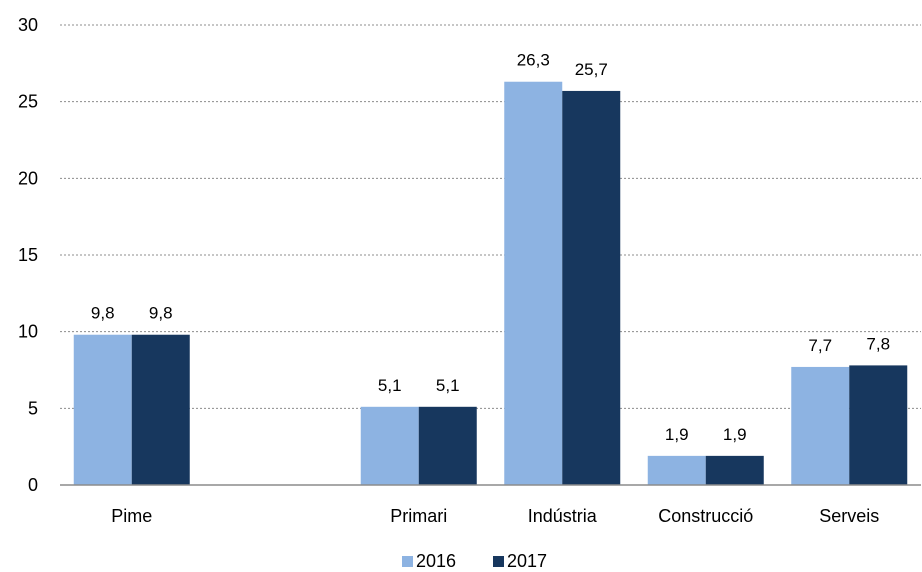 The width and height of the screenshot is (922, 572). Describe the element at coordinates (498, 561) in the screenshot. I see `legend-swatch-2017` at that location.